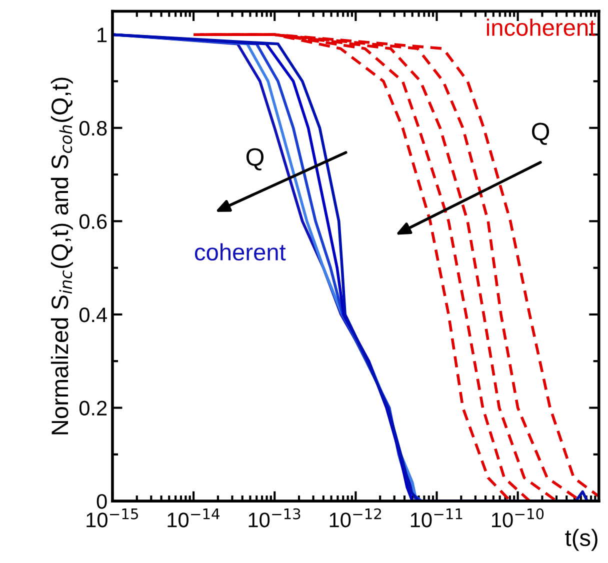 Image resolution: width=608 pixels, height=563 pixels. Describe the element at coordinates (112, 518) in the screenshot. I see `x-tick-label: 10$^{−15}$` at that location.